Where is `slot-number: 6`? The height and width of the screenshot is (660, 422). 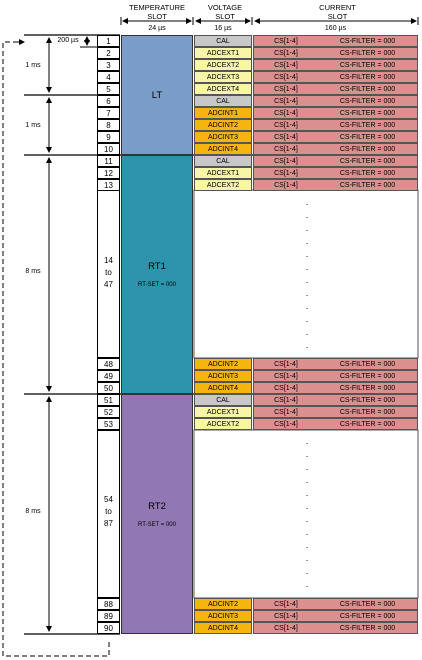
slot-number: 6 is located at coordinates (108, 101).